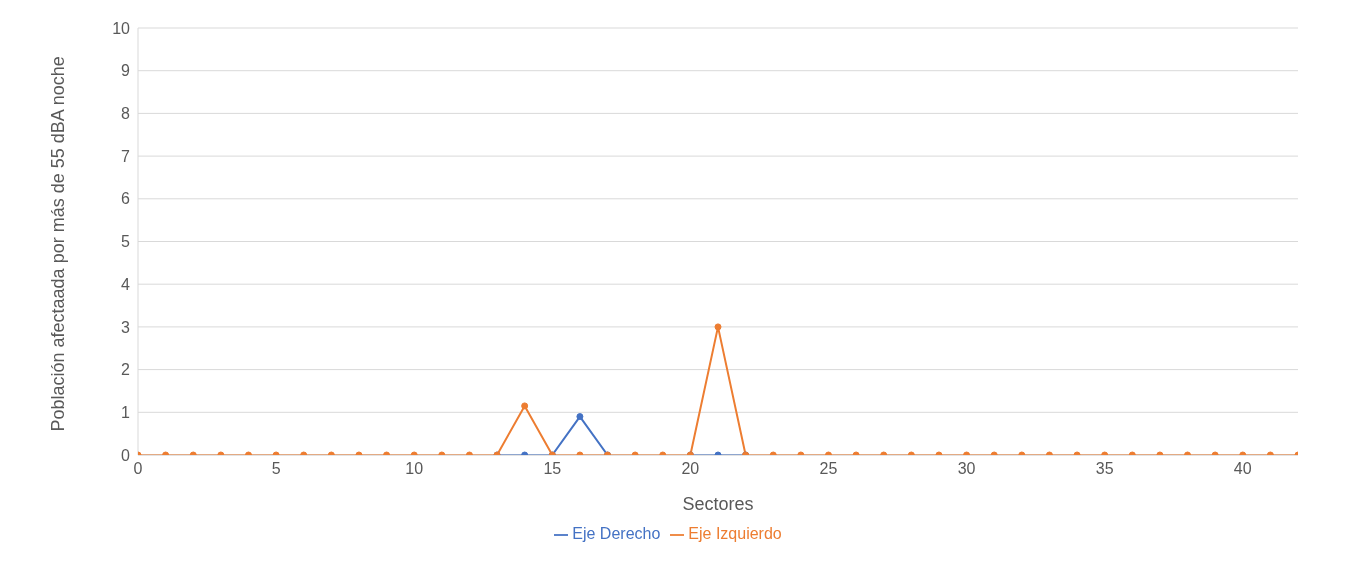 The width and height of the screenshot is (1347, 573). I want to click on y-tick-label: 2, so click(126, 370).